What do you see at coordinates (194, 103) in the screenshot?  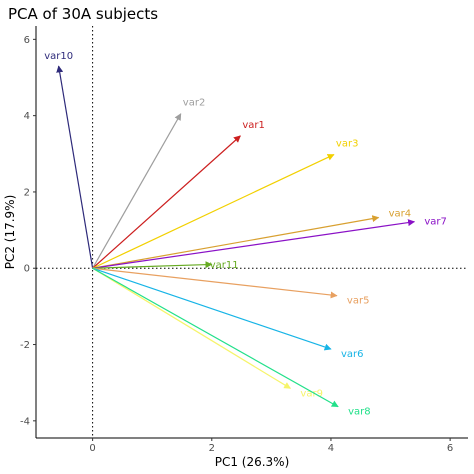 I see `vector-label-var2: var2` at bounding box center [194, 103].